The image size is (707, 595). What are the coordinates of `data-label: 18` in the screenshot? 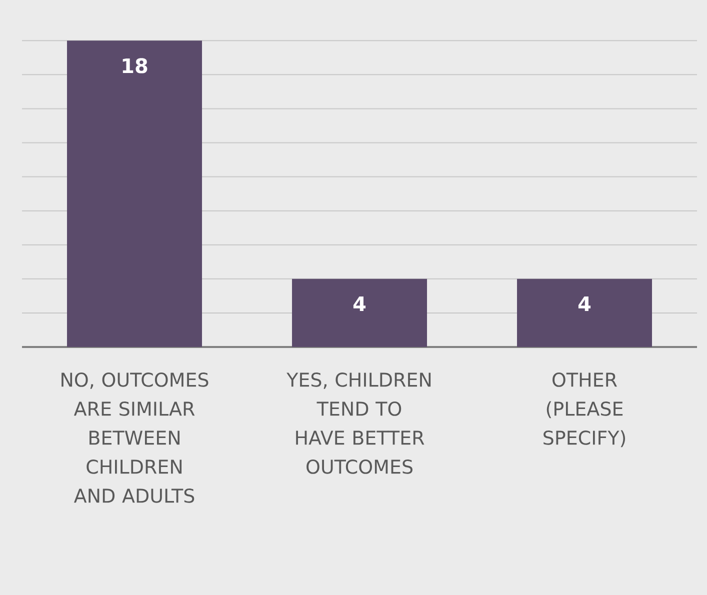 It's located at (135, 66).